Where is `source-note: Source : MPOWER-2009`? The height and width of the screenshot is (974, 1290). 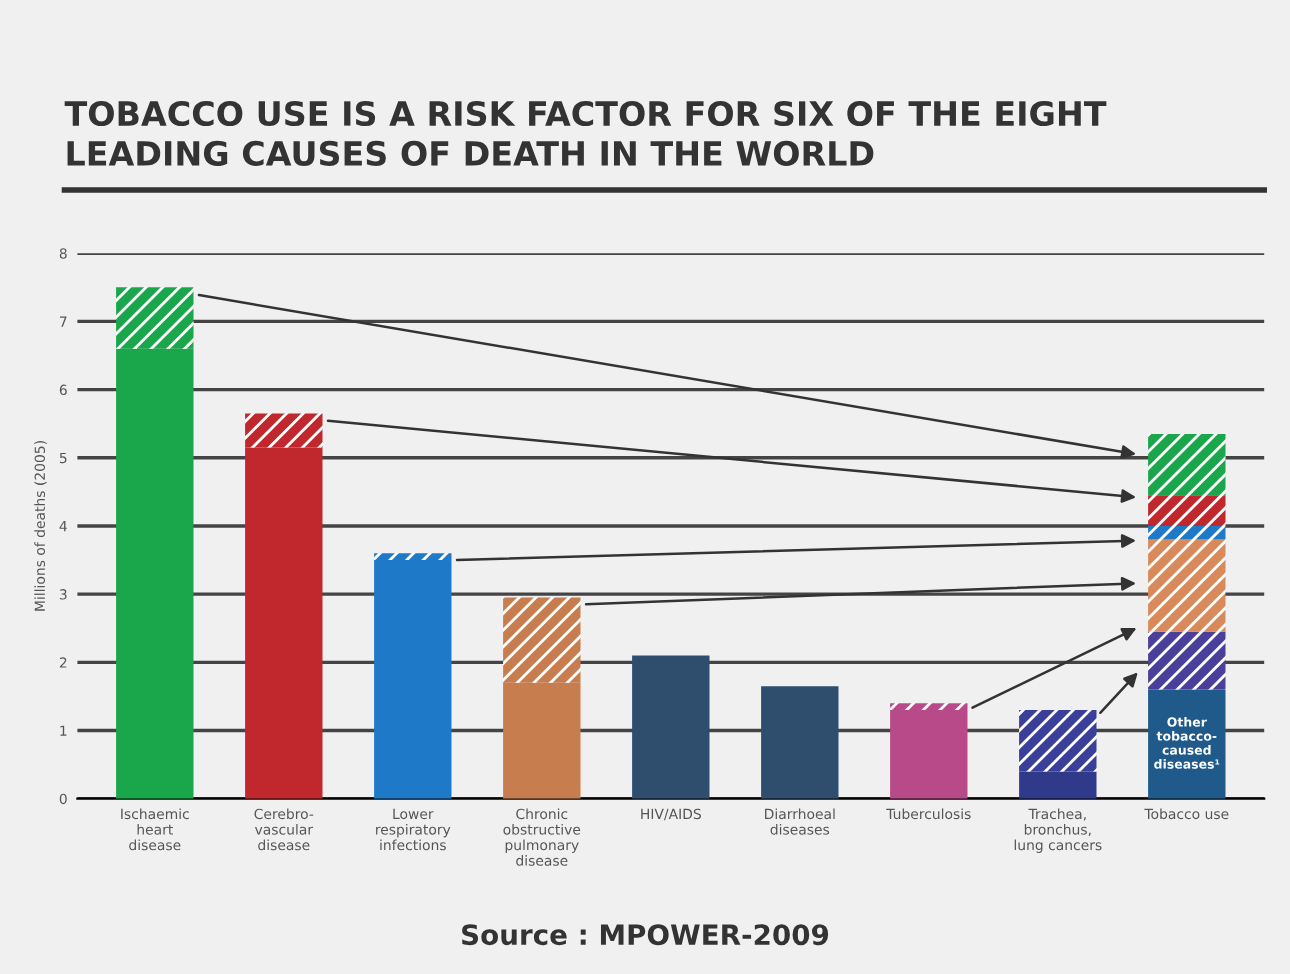 source-note: Source : MPOWER-2009 is located at coordinates (645, 935).